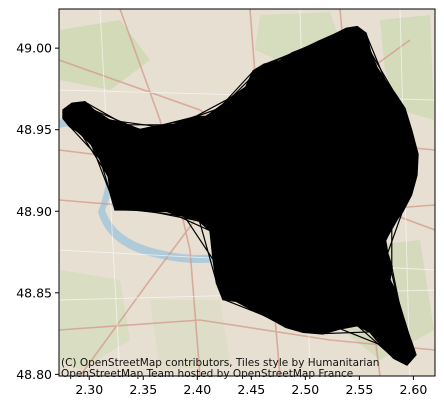 This screenshot has width=444, height=413. Describe the element at coordinates (413, 389) in the screenshot. I see `x-tick-label: 2.60` at that location.